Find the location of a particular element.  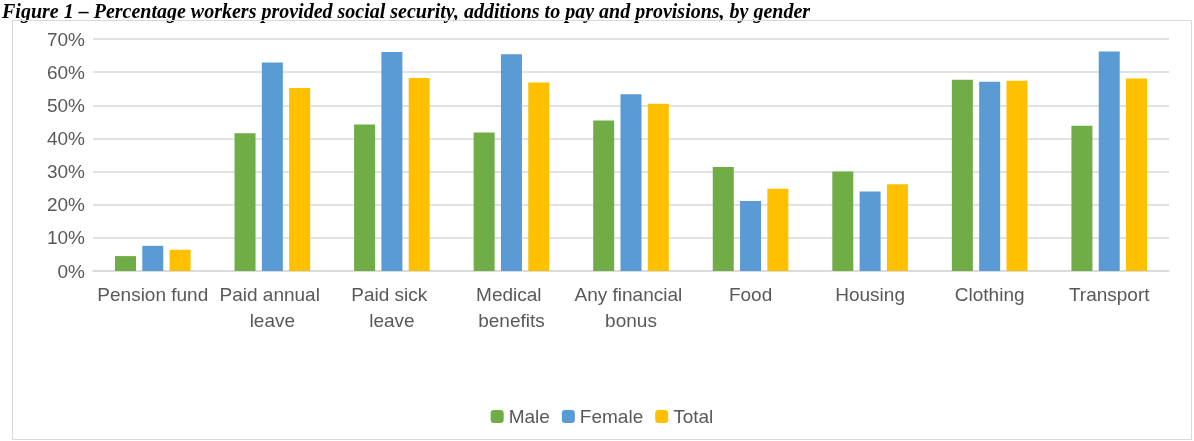

x-tick-label: Clothing is located at coordinates (989, 294).